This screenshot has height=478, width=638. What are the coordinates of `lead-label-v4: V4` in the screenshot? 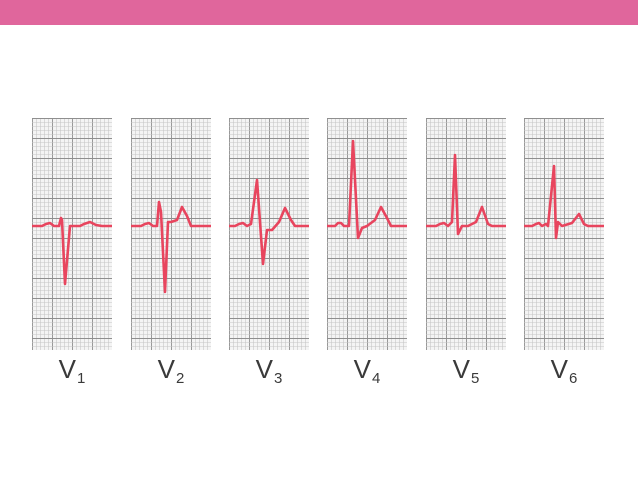 It's located at (367, 371).